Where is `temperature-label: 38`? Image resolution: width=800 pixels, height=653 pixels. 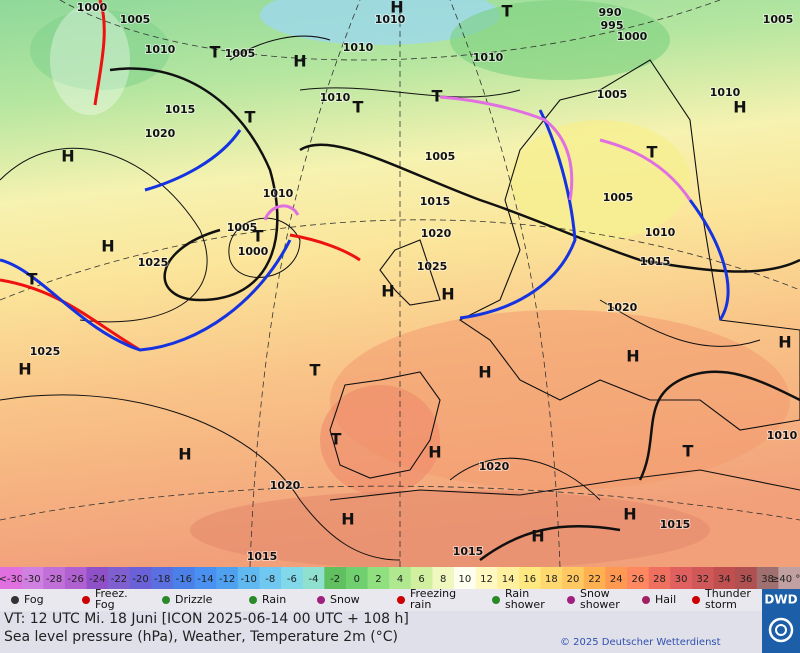
temperature-label: 38 is located at coordinates (767, 579).